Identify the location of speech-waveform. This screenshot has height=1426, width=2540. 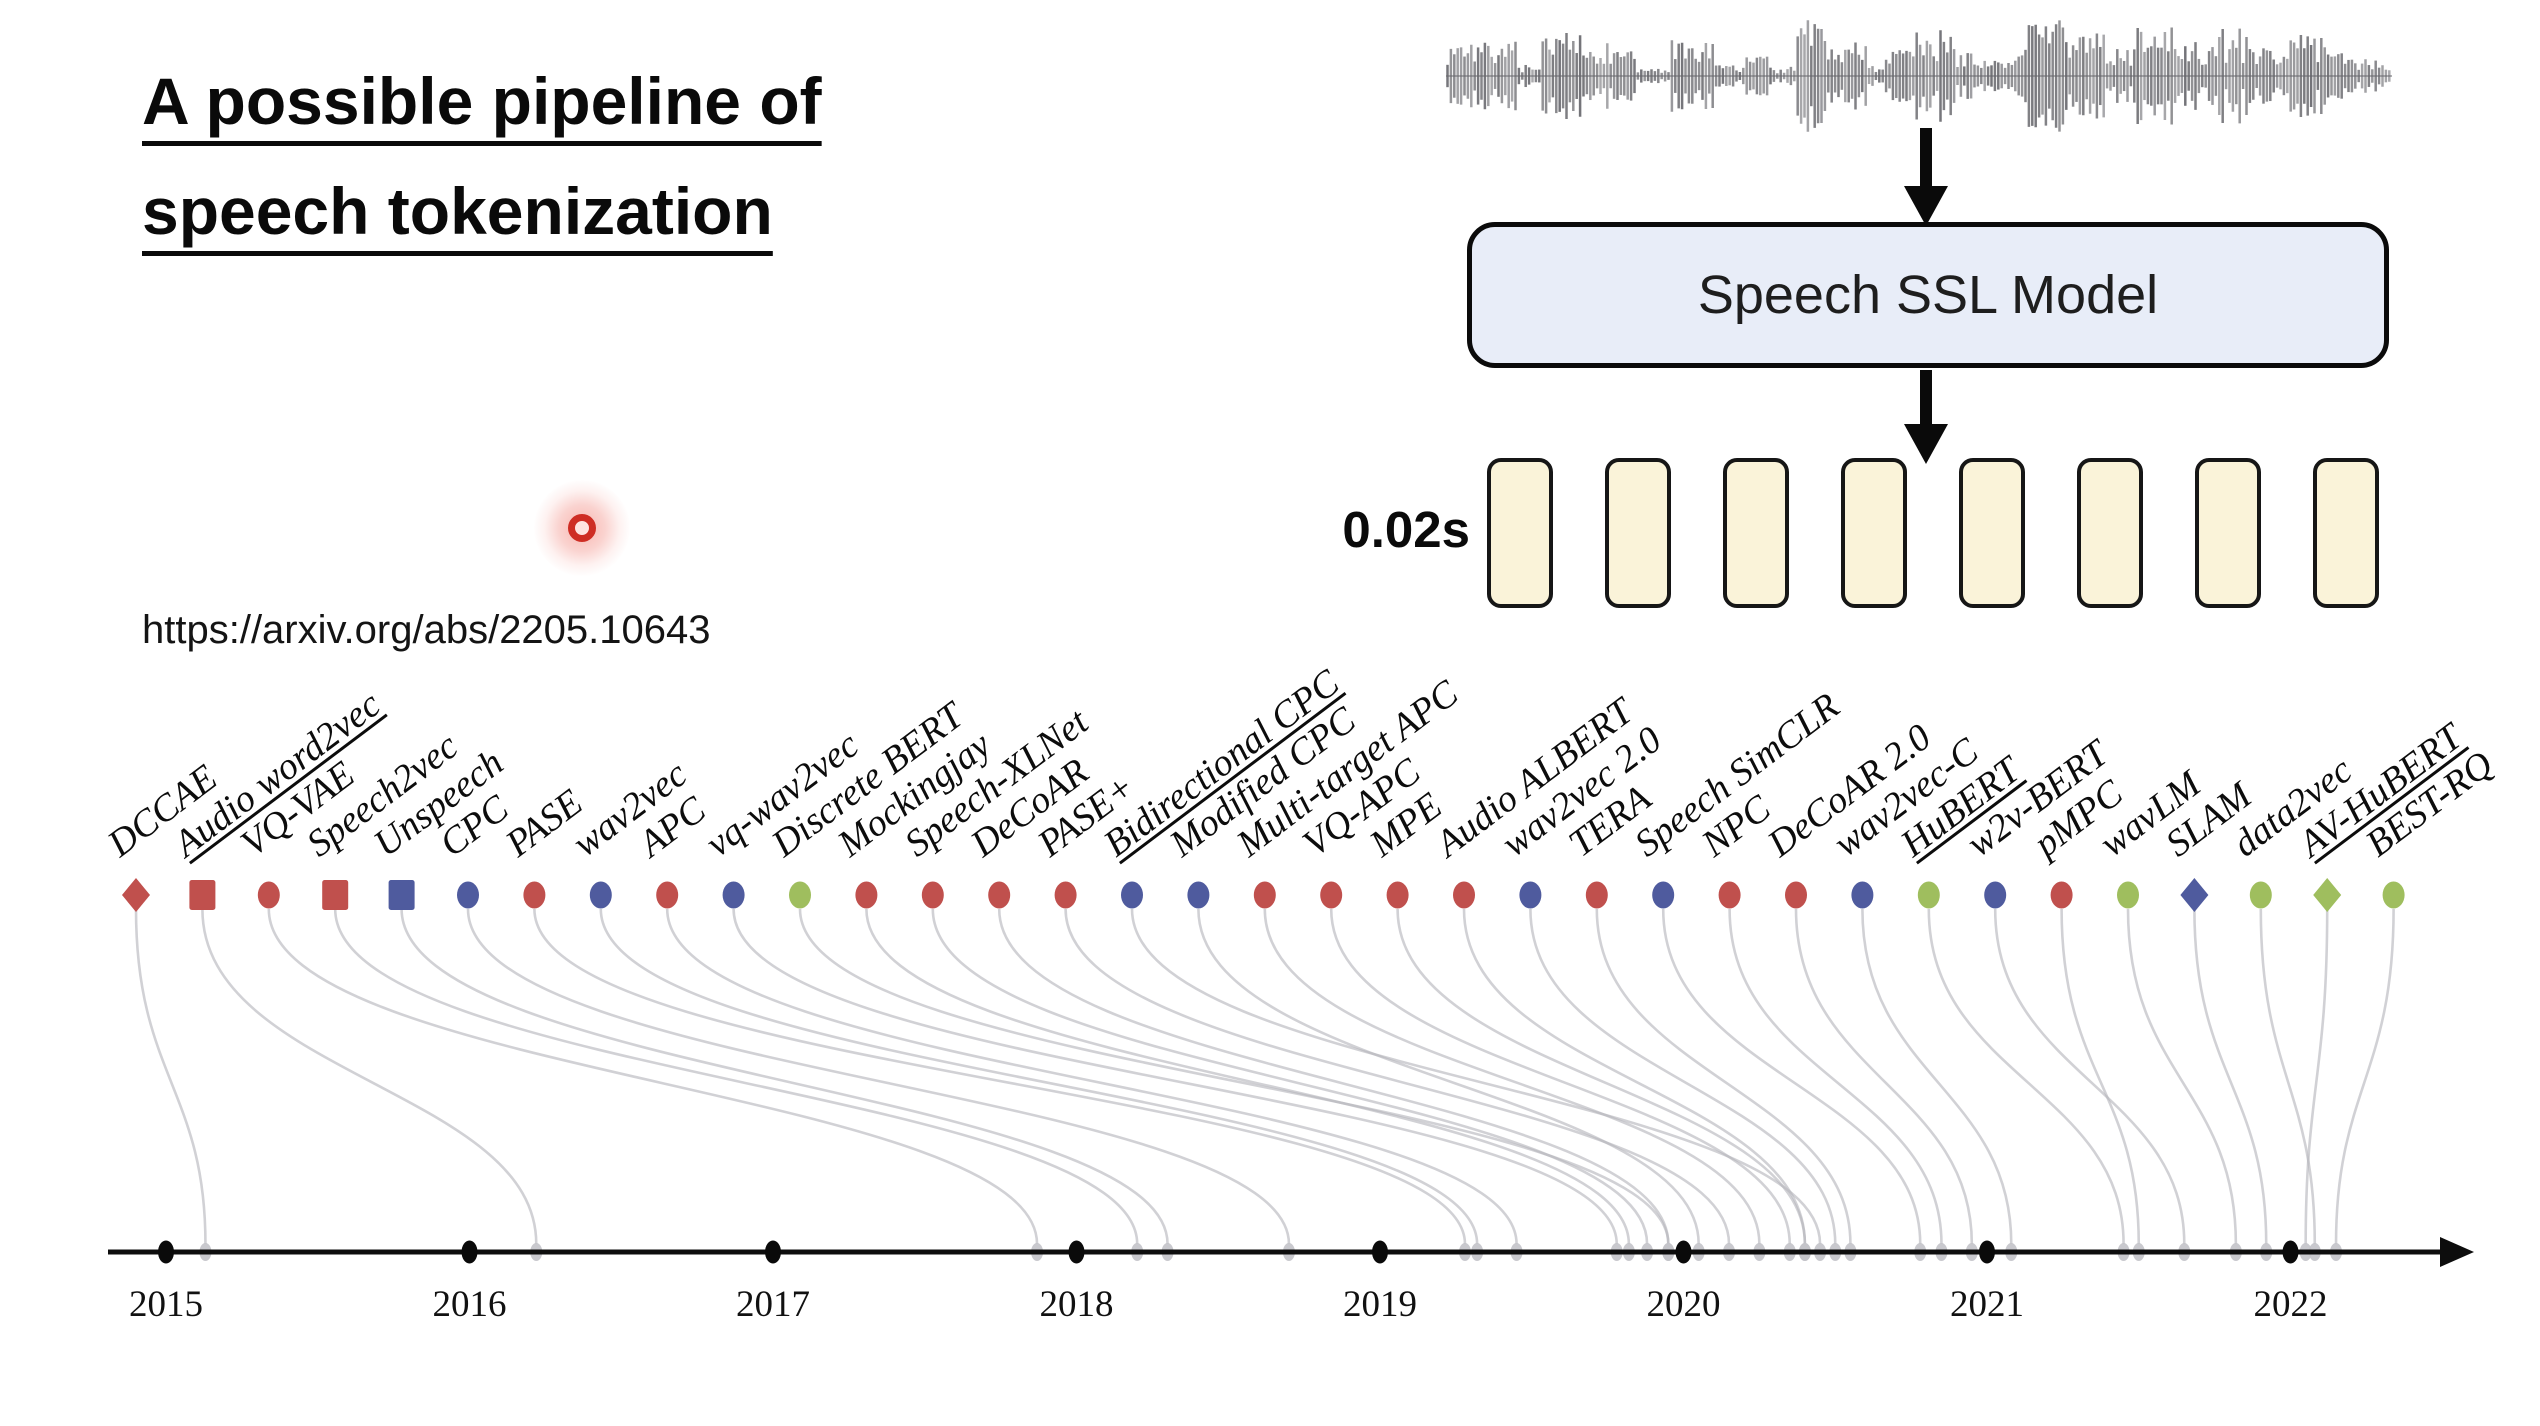
(1919, 76).